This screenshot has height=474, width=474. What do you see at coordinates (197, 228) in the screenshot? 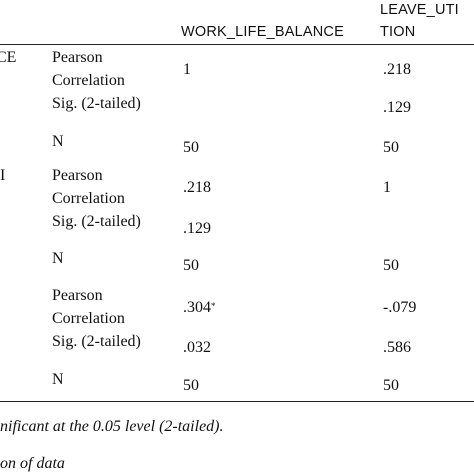
I see `wlb-sig-value: .129` at bounding box center [197, 228].